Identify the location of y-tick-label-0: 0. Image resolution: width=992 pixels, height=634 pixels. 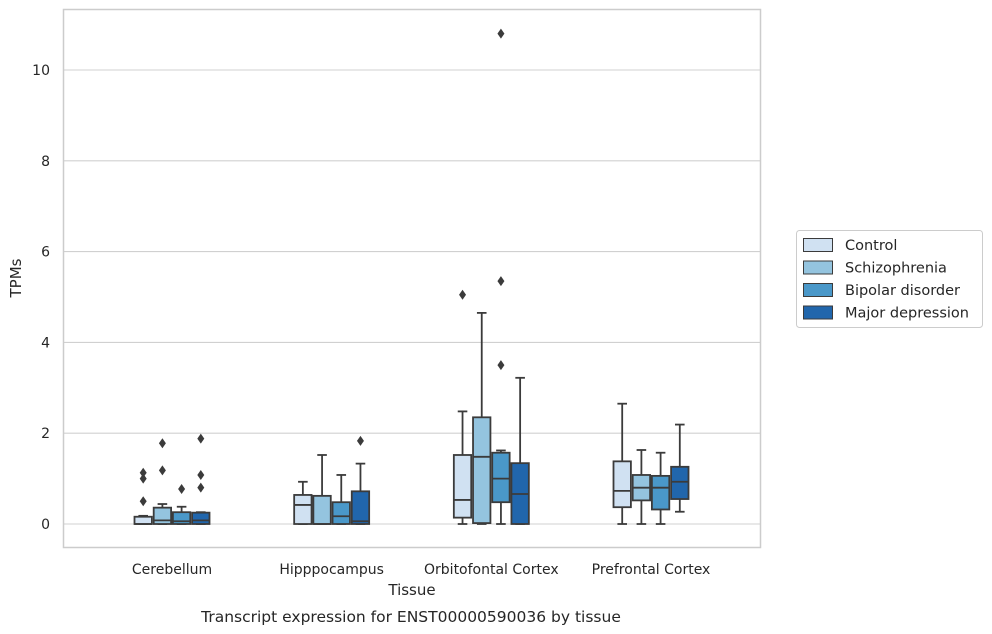
(45, 525).